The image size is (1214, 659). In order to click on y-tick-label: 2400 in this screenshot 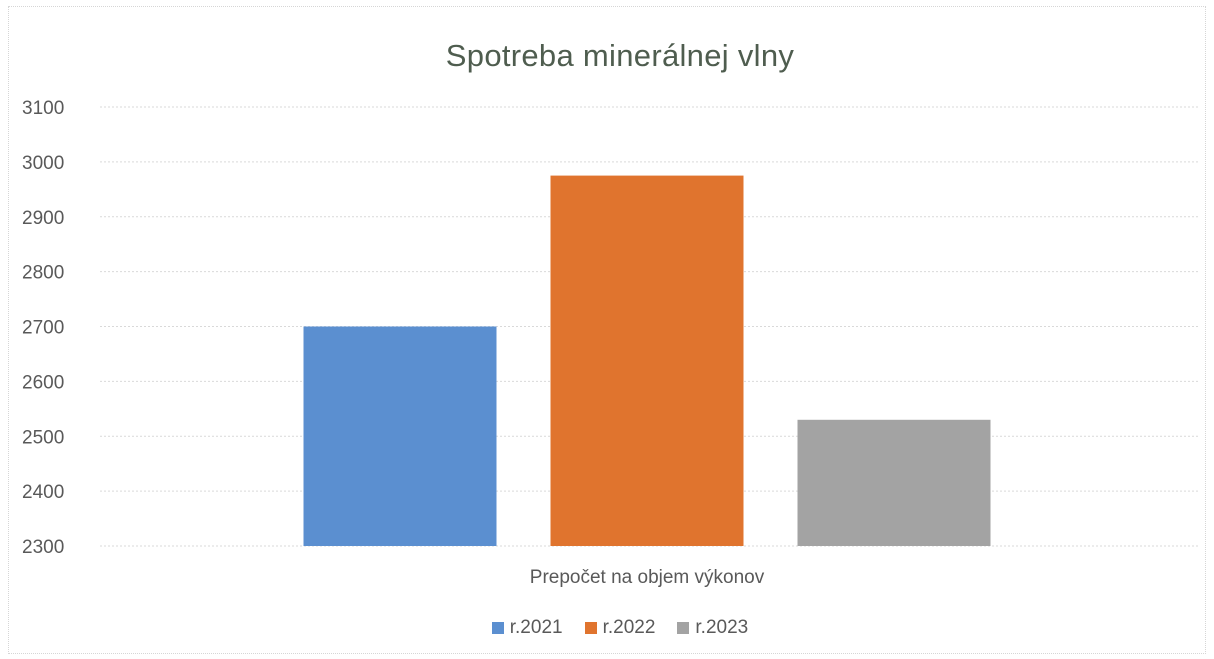, I will do `click(43, 492)`.